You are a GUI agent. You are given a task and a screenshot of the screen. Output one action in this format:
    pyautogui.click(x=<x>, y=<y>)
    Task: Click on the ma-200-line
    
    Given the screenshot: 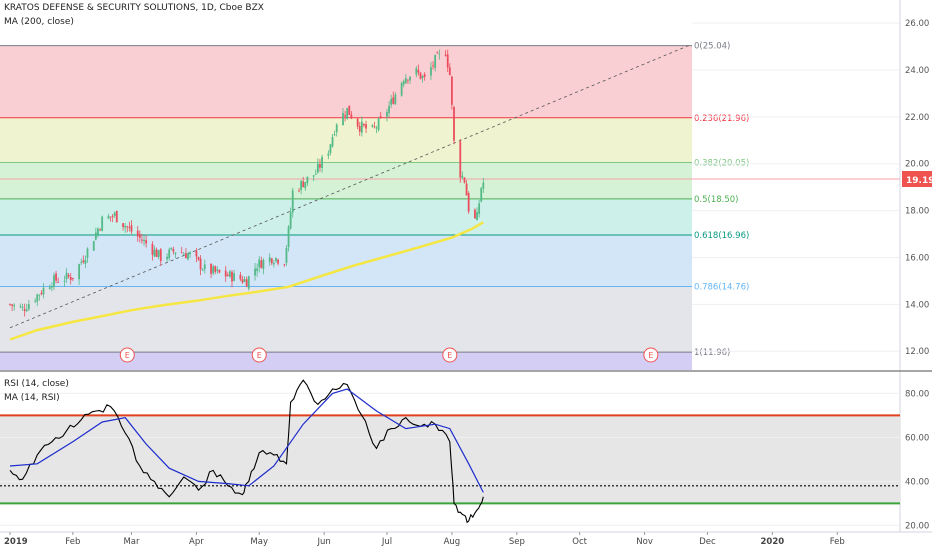 What is the action you would take?
    pyautogui.click(x=246, y=281)
    